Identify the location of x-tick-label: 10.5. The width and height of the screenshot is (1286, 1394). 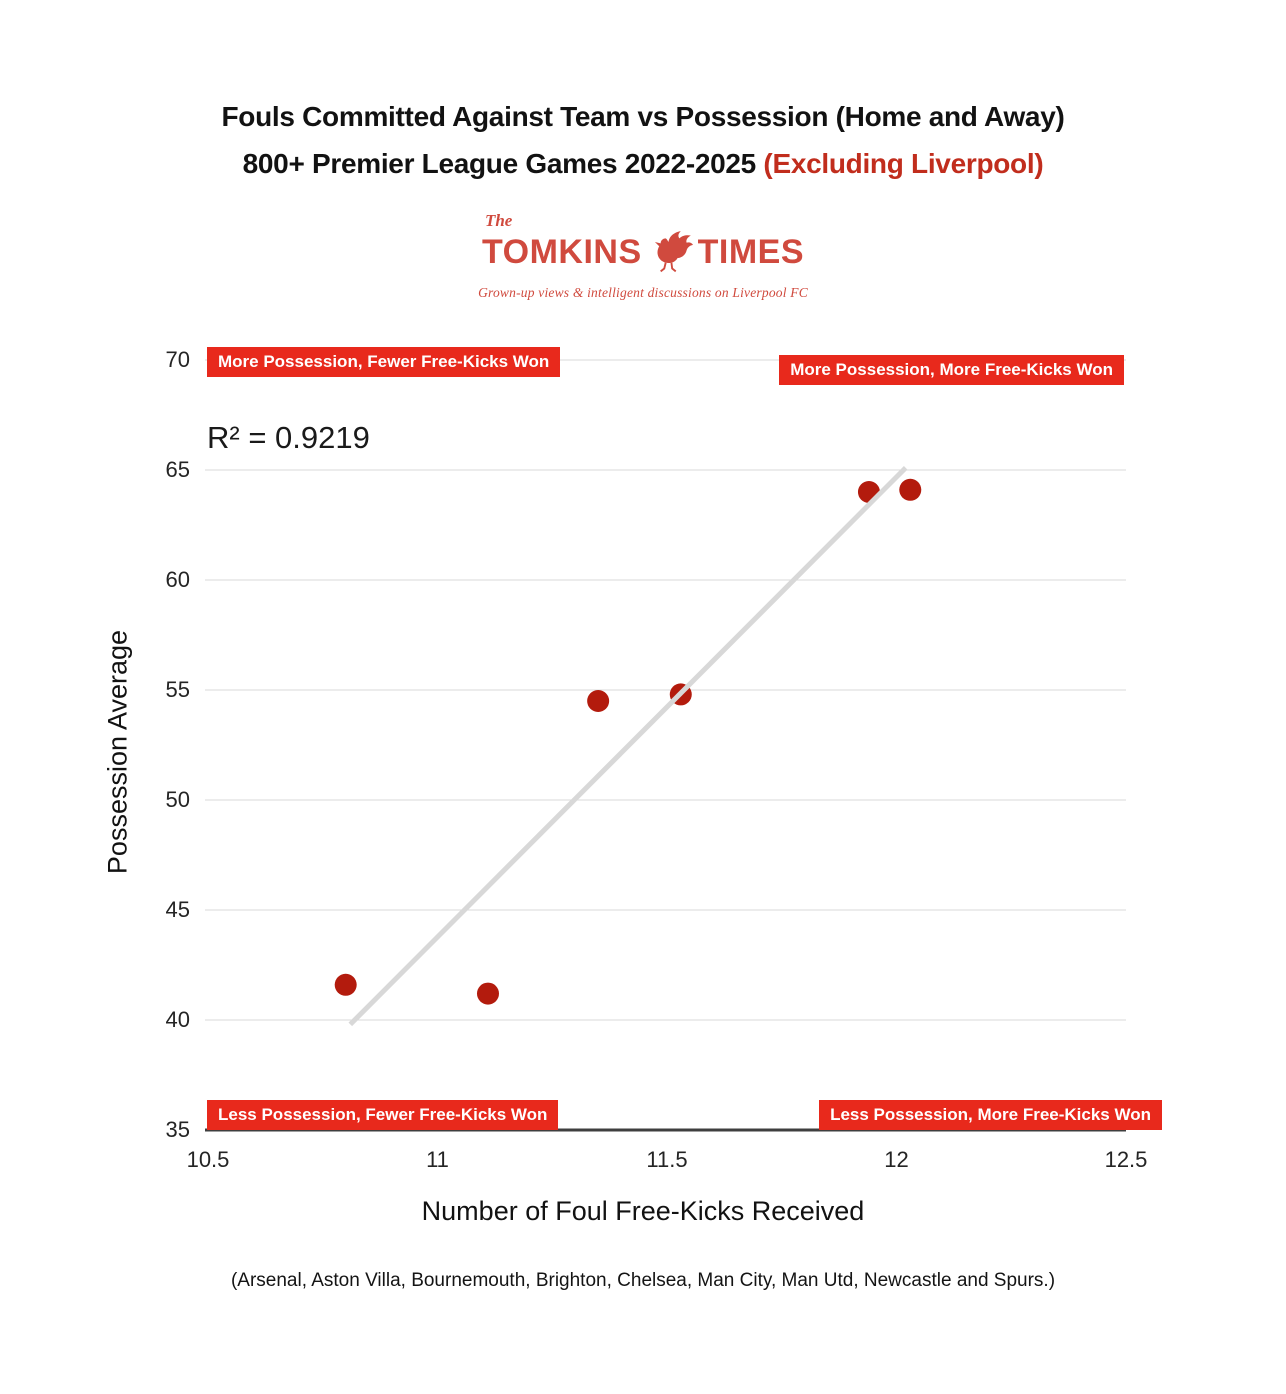
(208, 1159).